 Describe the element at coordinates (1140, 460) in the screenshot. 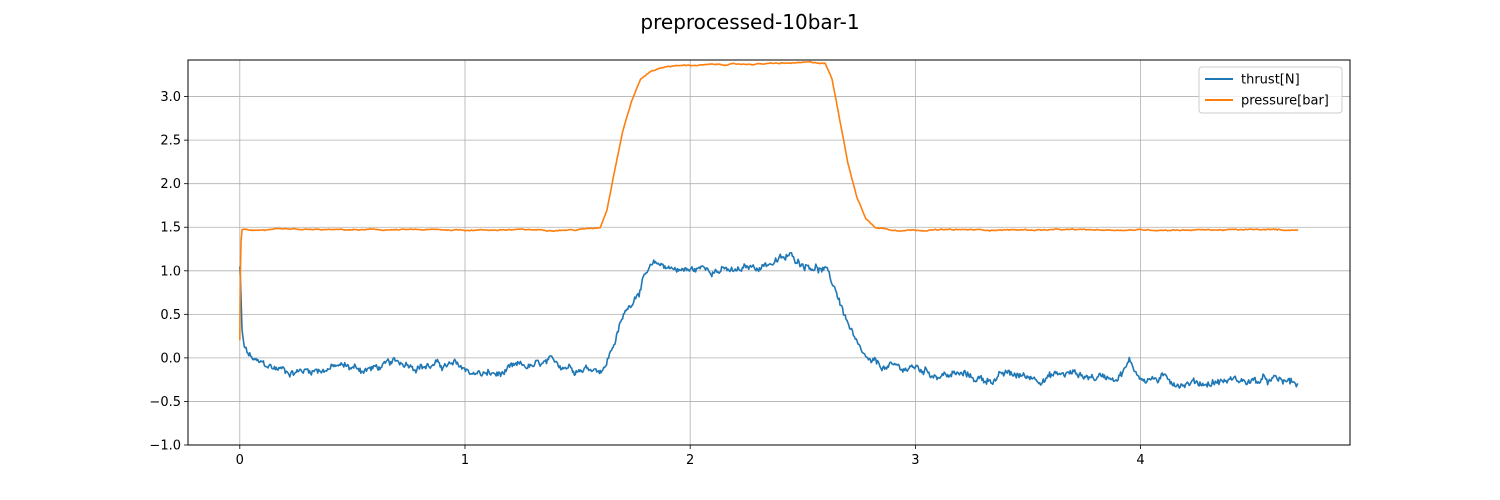

I see `x-tick-label: 4` at that location.